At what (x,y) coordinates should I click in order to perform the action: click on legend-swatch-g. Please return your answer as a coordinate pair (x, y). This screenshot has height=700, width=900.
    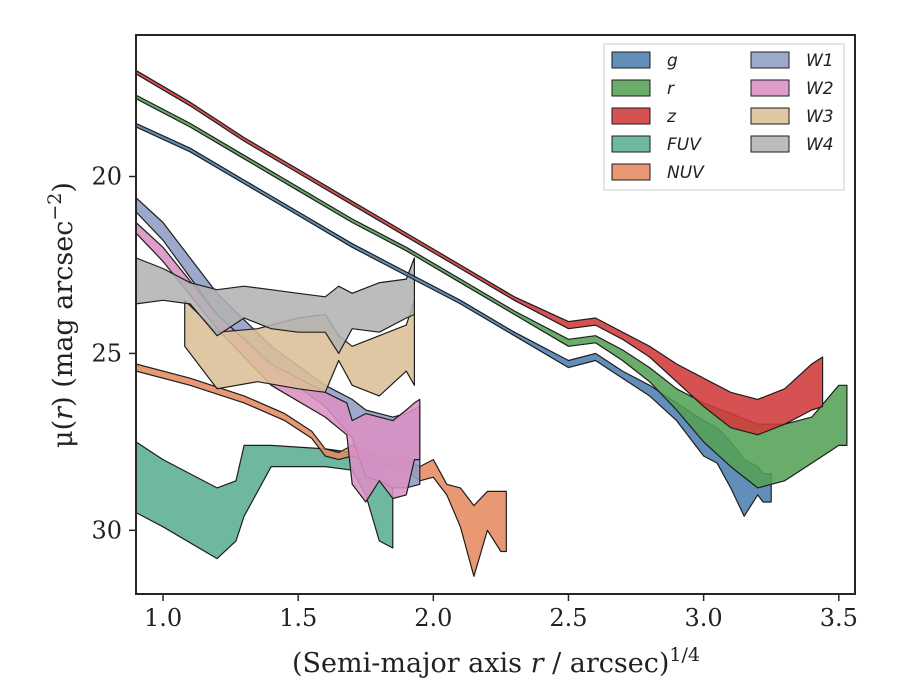
    Looking at the image, I should click on (631, 60).